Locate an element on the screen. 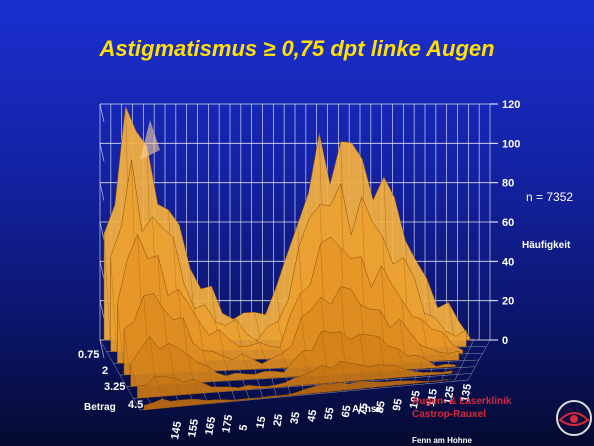  x-tick-label: 85 is located at coordinates (381, 407).